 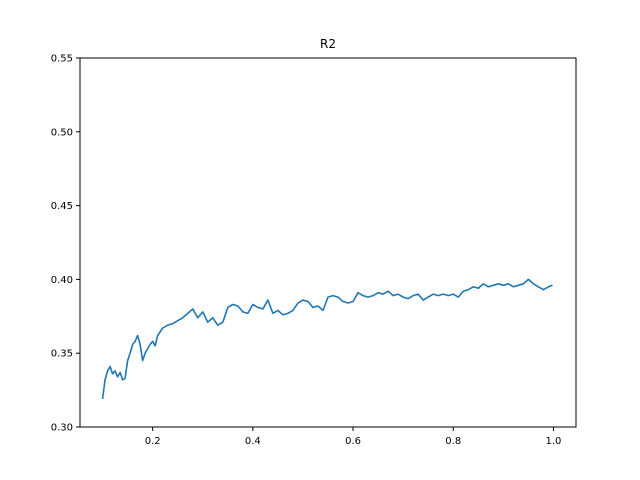 What do you see at coordinates (65, 244) in the screenshot?
I see `y-axis: 0.30 0.35 0.40 0.45 0.50 0.55` at bounding box center [65, 244].